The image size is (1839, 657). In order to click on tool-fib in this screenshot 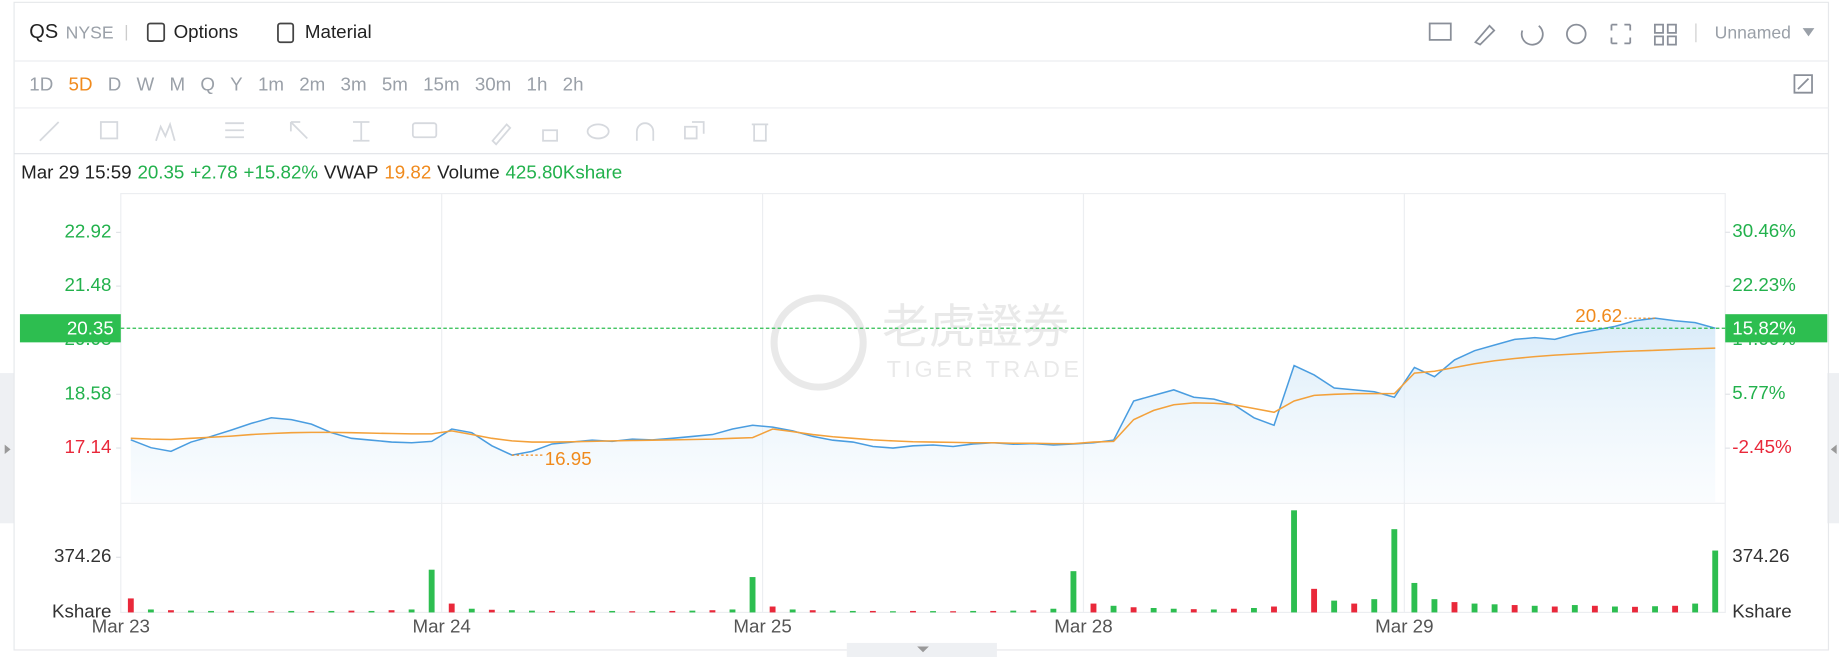, I will do `click(234, 130)`.